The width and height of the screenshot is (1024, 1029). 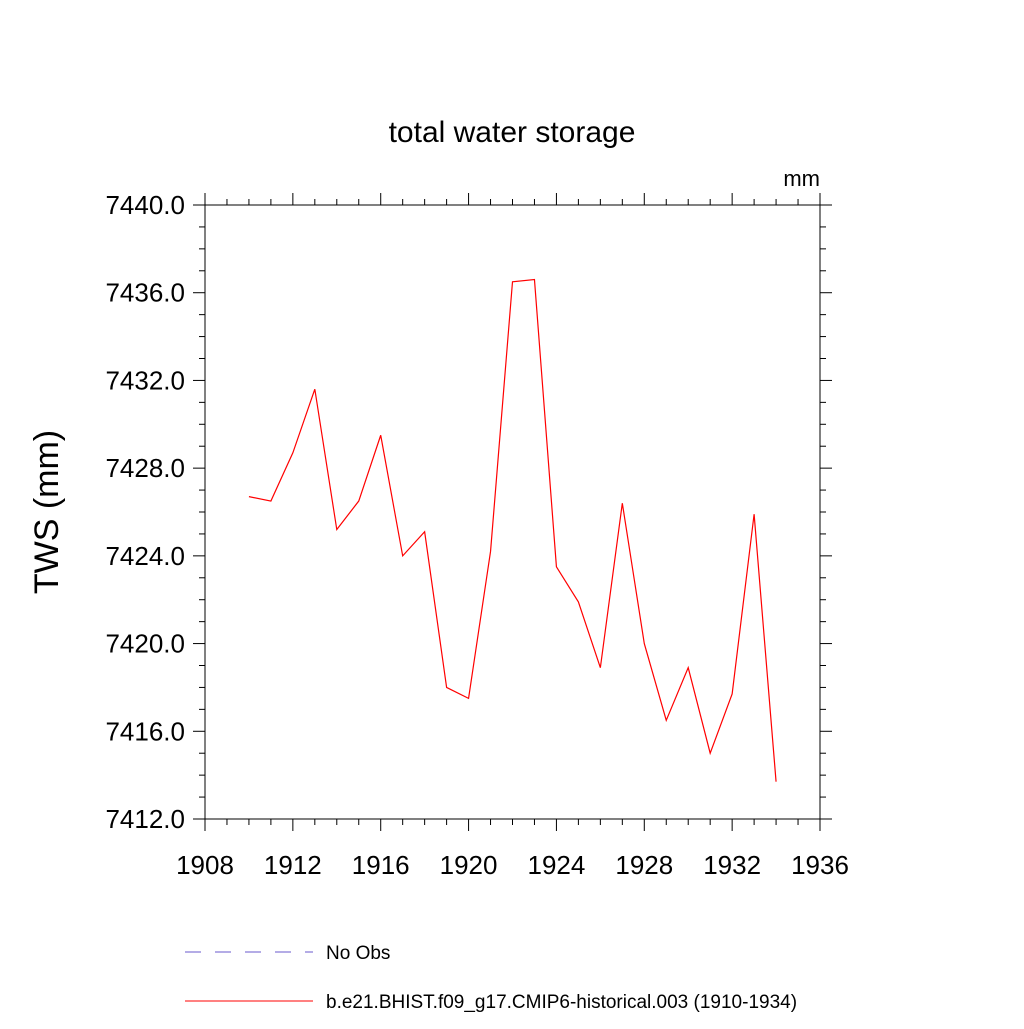 What do you see at coordinates (381, 865) in the screenshot?
I see `x-tick-label: 1916` at bounding box center [381, 865].